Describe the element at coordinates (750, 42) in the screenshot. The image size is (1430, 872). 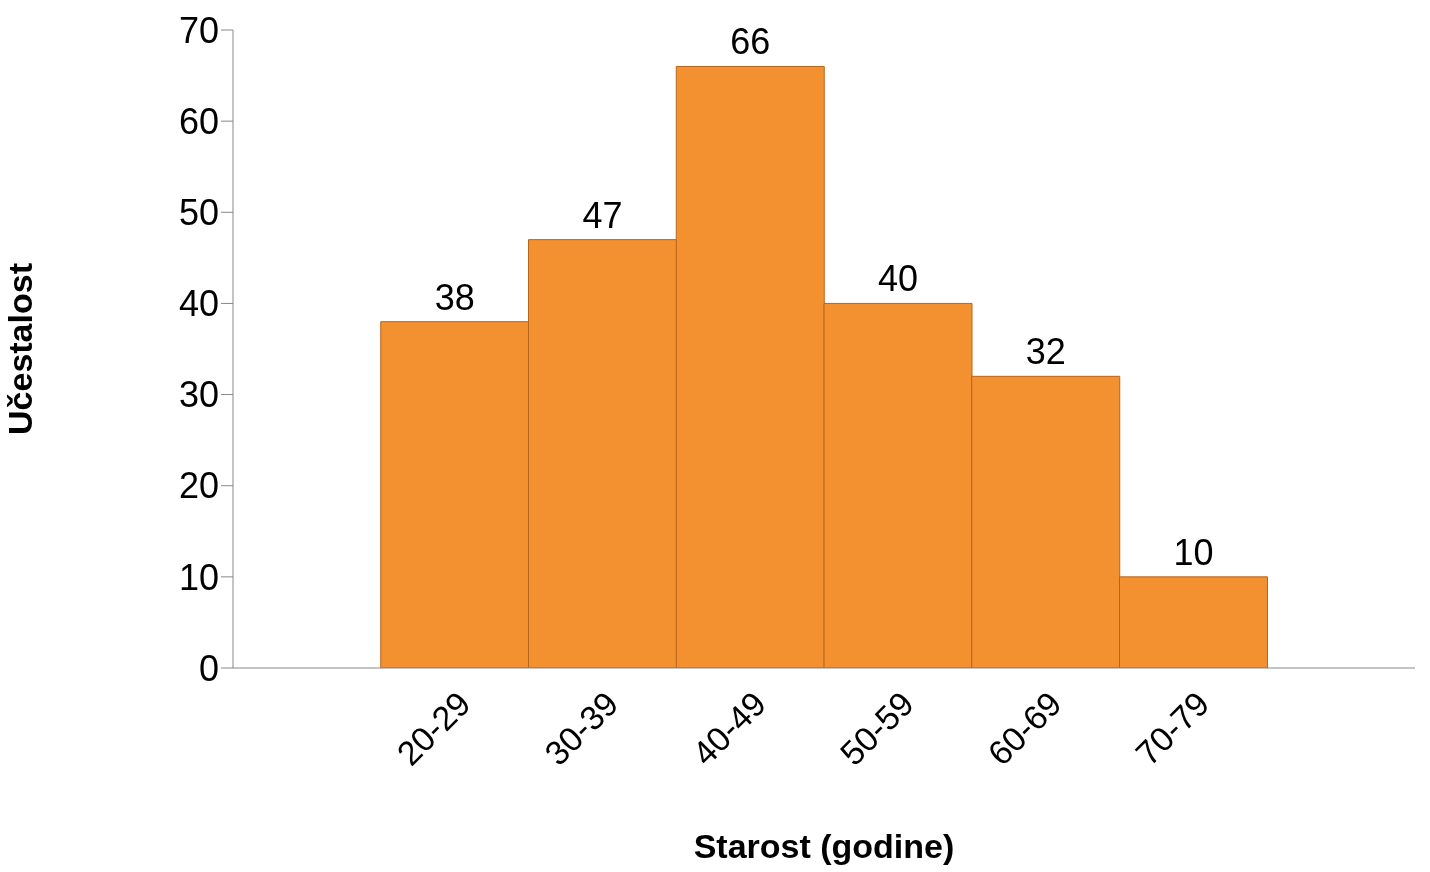
I see `data-label: 66` at that location.